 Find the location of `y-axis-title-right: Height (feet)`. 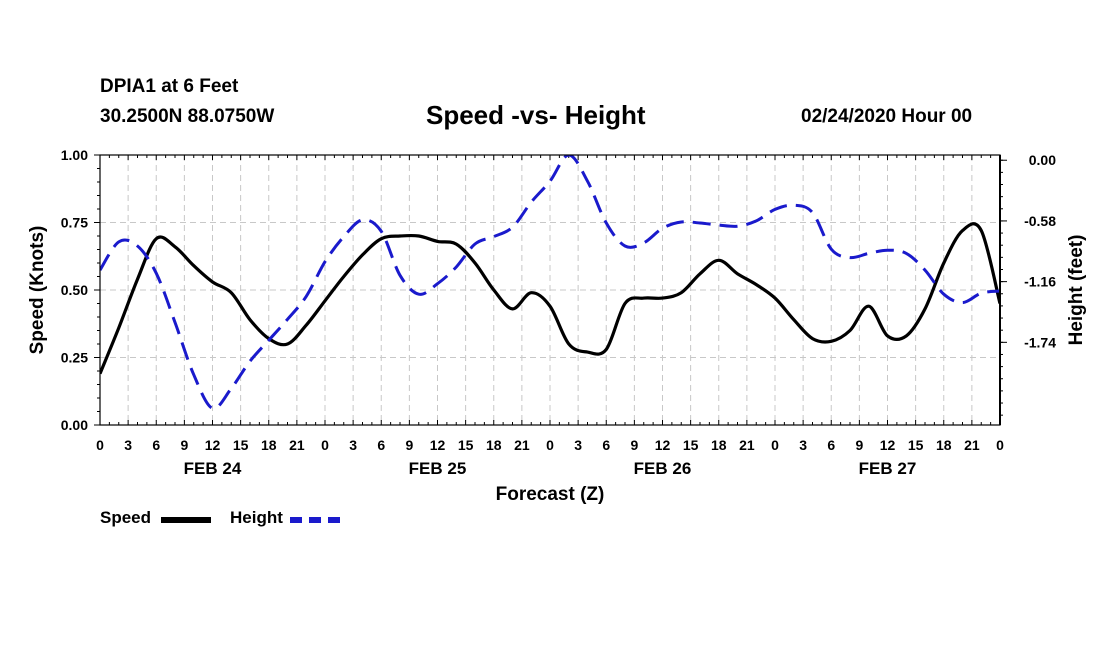

y-axis-title-right: Height (feet) is located at coordinates (1076, 290).